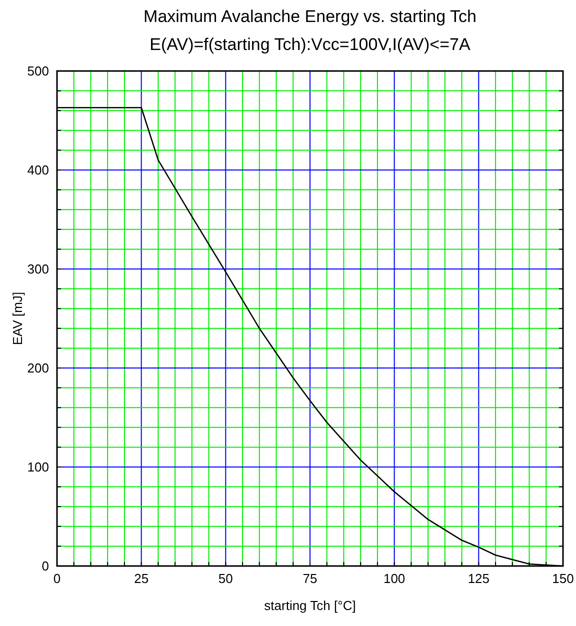 This screenshot has height=626, width=576. I want to click on x-tick-label: 75, so click(310, 578).